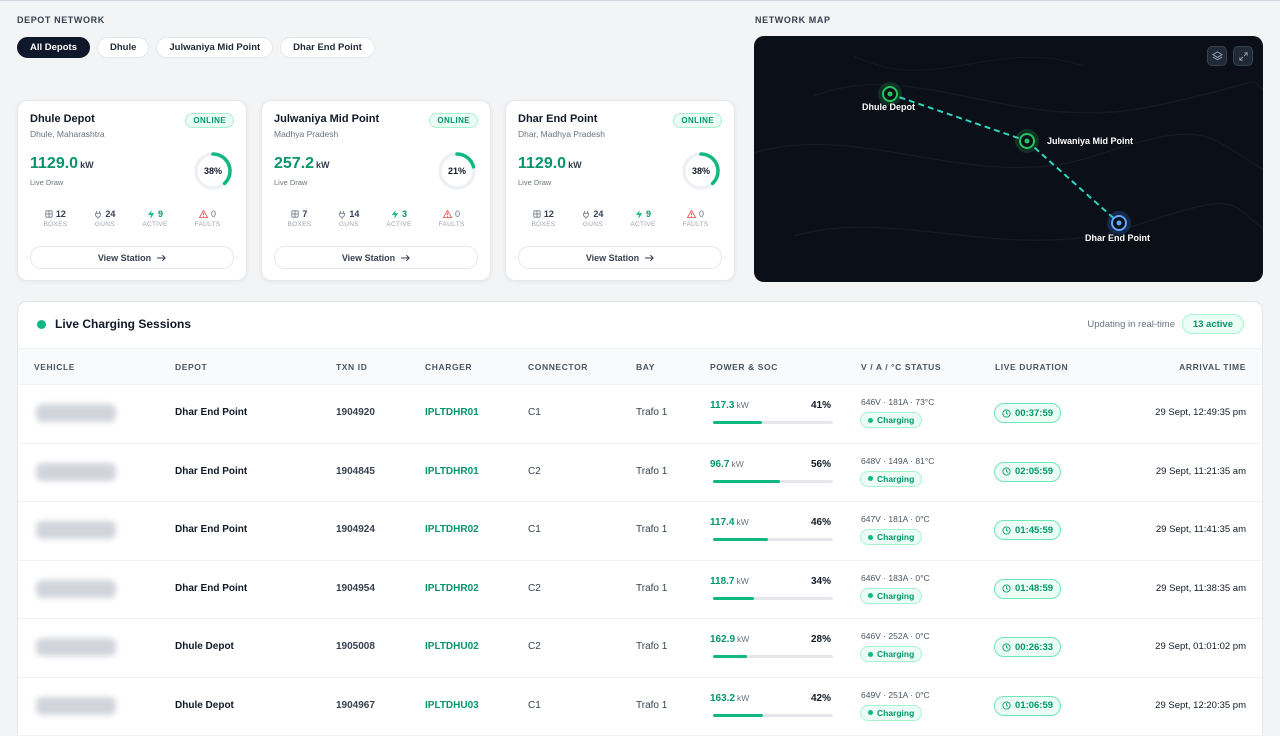  Describe the element at coordinates (1028, 588) in the screenshot. I see `live-duration-badge: 01:48:59` at that location.